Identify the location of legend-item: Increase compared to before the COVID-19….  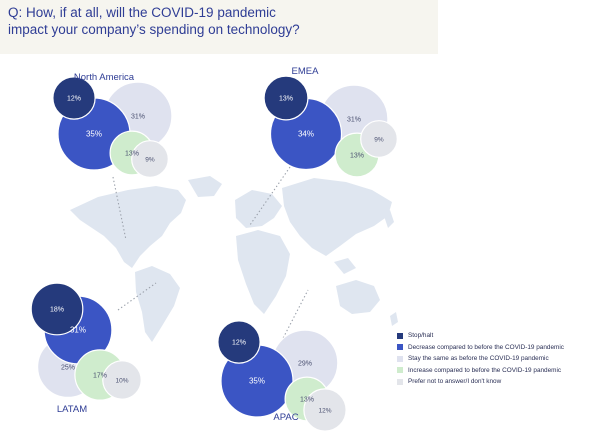
(480, 371).